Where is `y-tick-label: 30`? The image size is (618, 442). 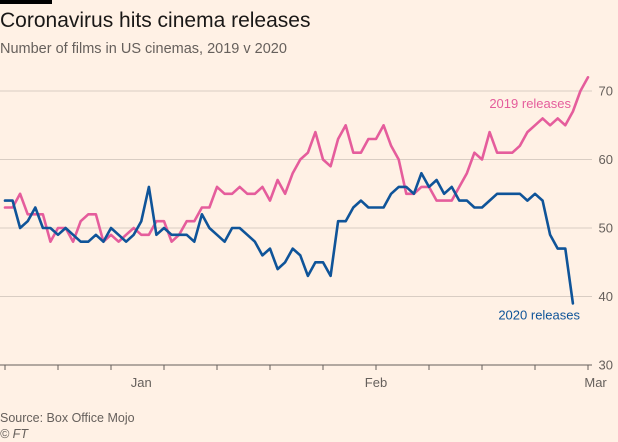
y-tick-label: 30 is located at coordinates (606, 365).